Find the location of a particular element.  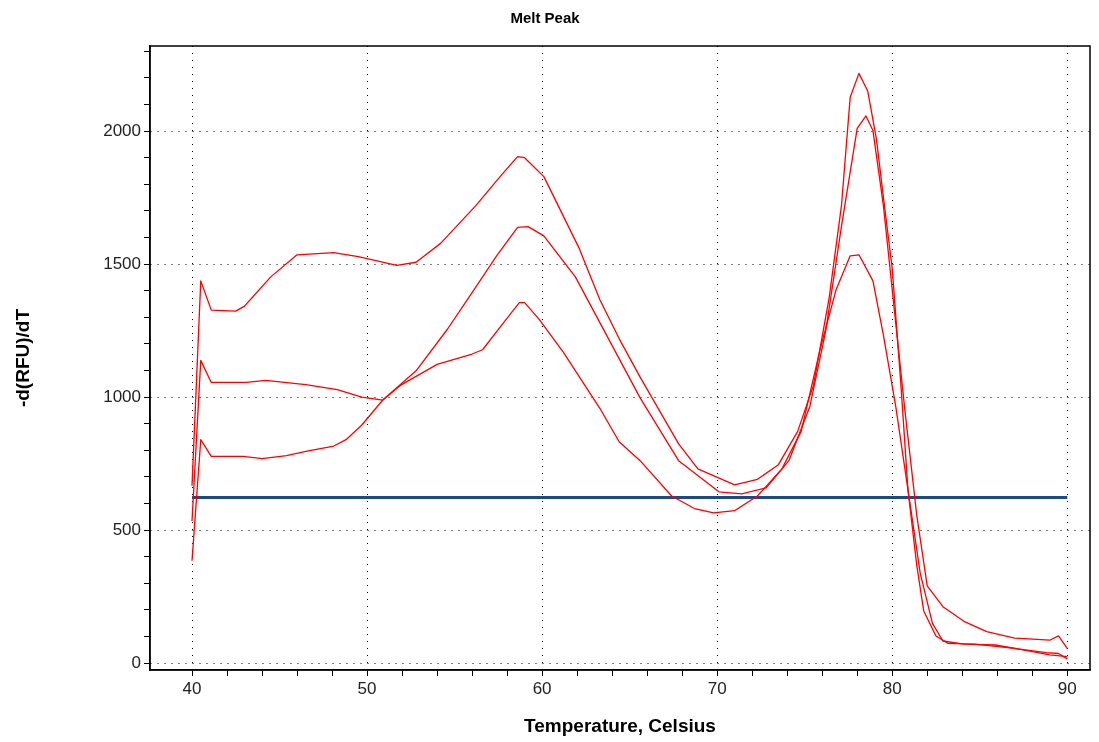

x-tick-label: 60 is located at coordinates (542, 688).